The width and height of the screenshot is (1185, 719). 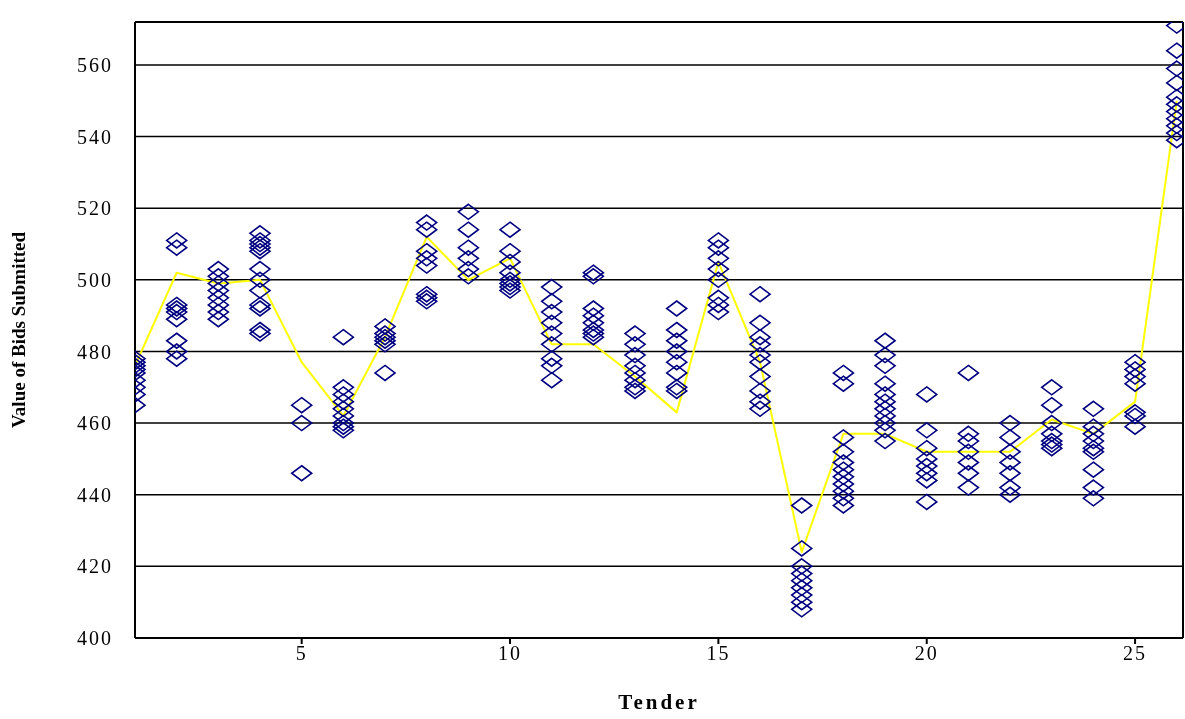 What do you see at coordinates (510, 653) in the screenshot?
I see `x-tick-label: 10` at bounding box center [510, 653].